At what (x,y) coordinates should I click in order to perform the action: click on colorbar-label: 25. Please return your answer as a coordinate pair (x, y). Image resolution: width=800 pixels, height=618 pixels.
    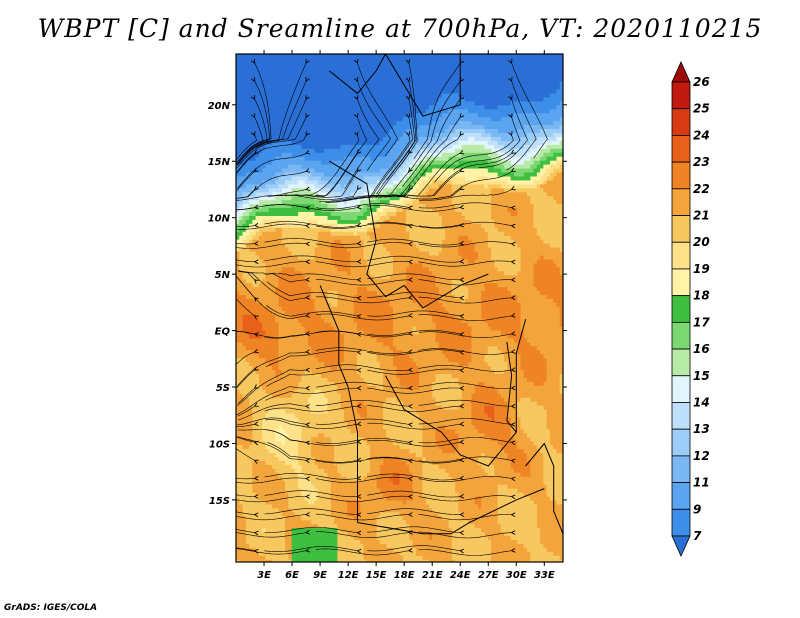
    Looking at the image, I should click on (701, 109).